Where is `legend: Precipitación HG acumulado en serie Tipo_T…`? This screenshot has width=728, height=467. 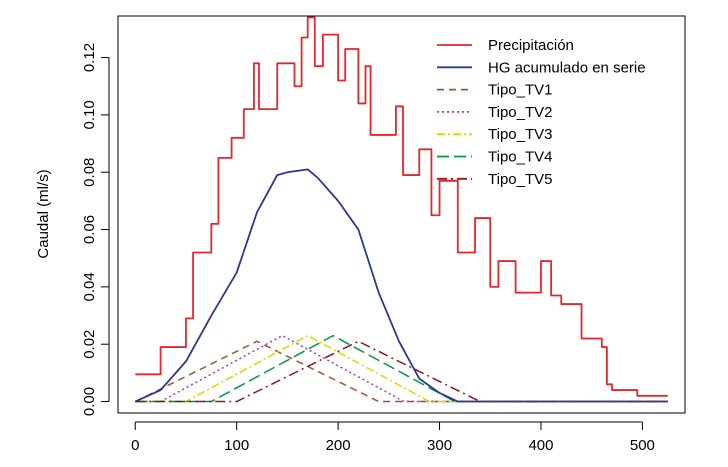
legend: Precipitación HG acumulado en serie Tipo_T… is located at coordinates (541, 112).